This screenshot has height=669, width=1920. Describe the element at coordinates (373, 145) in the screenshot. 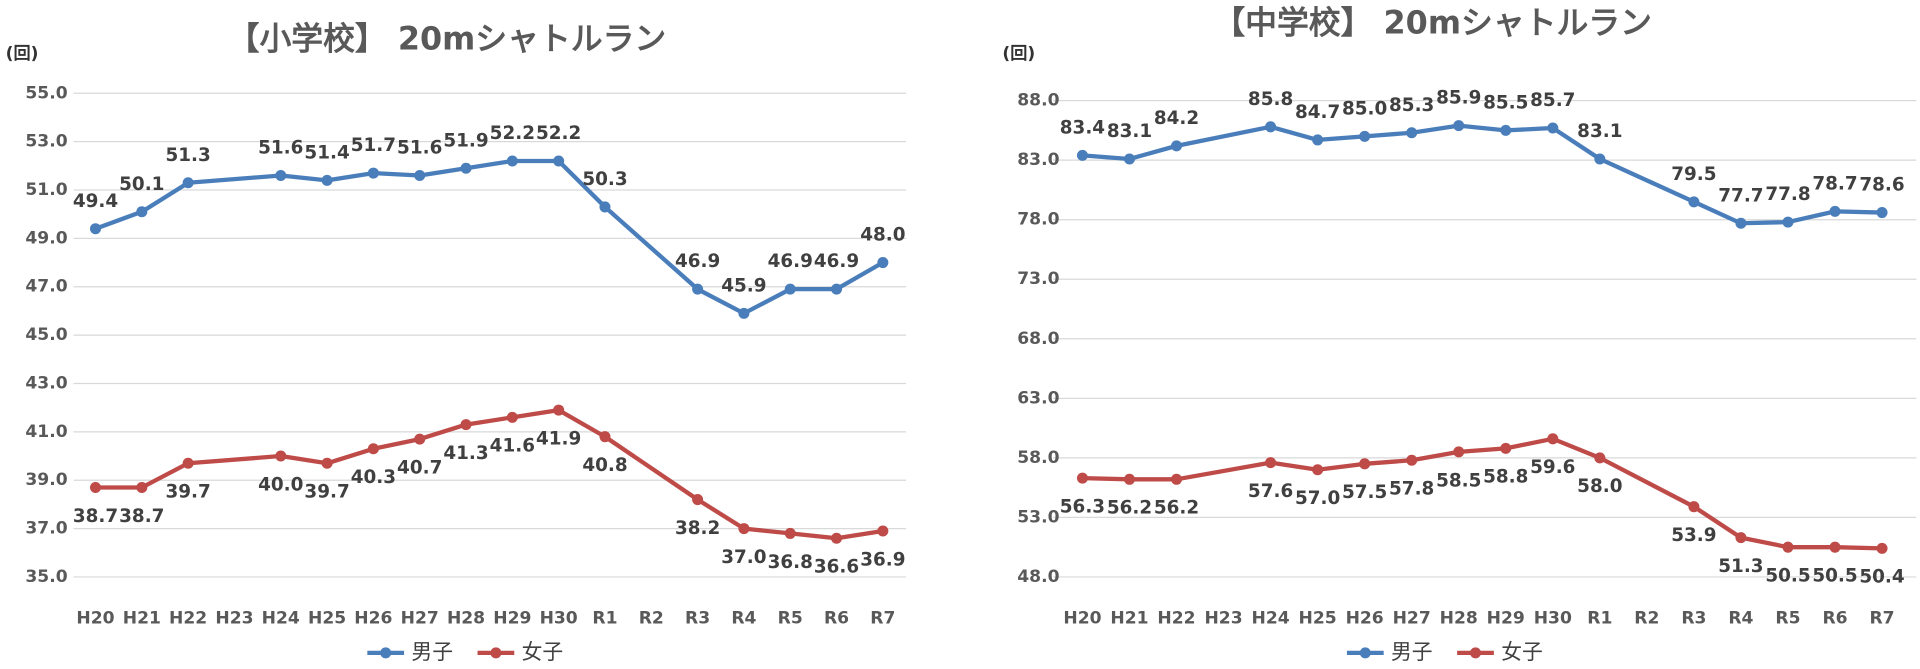

I see `data-label: 51.7` at that location.